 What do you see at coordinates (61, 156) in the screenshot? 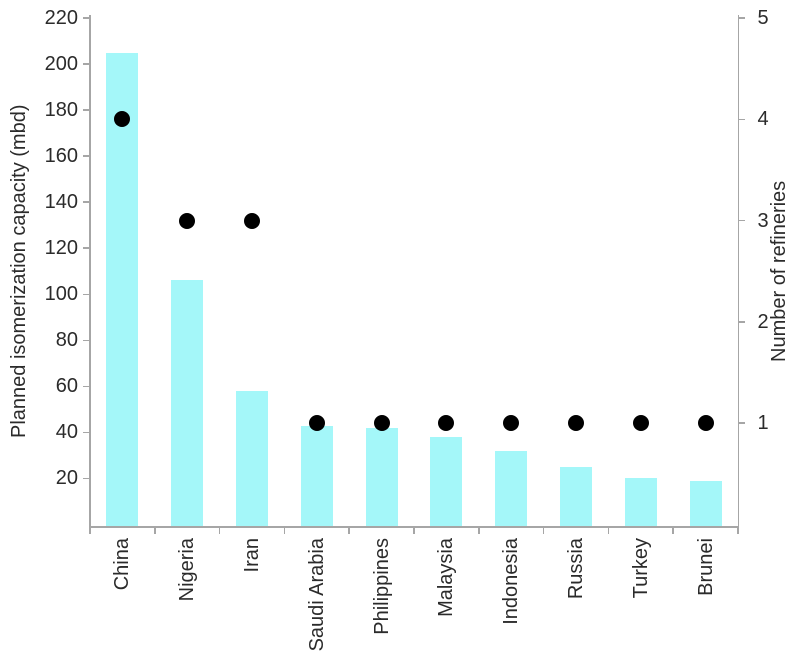
I see `left-axis-tick-label: 160` at bounding box center [61, 156].